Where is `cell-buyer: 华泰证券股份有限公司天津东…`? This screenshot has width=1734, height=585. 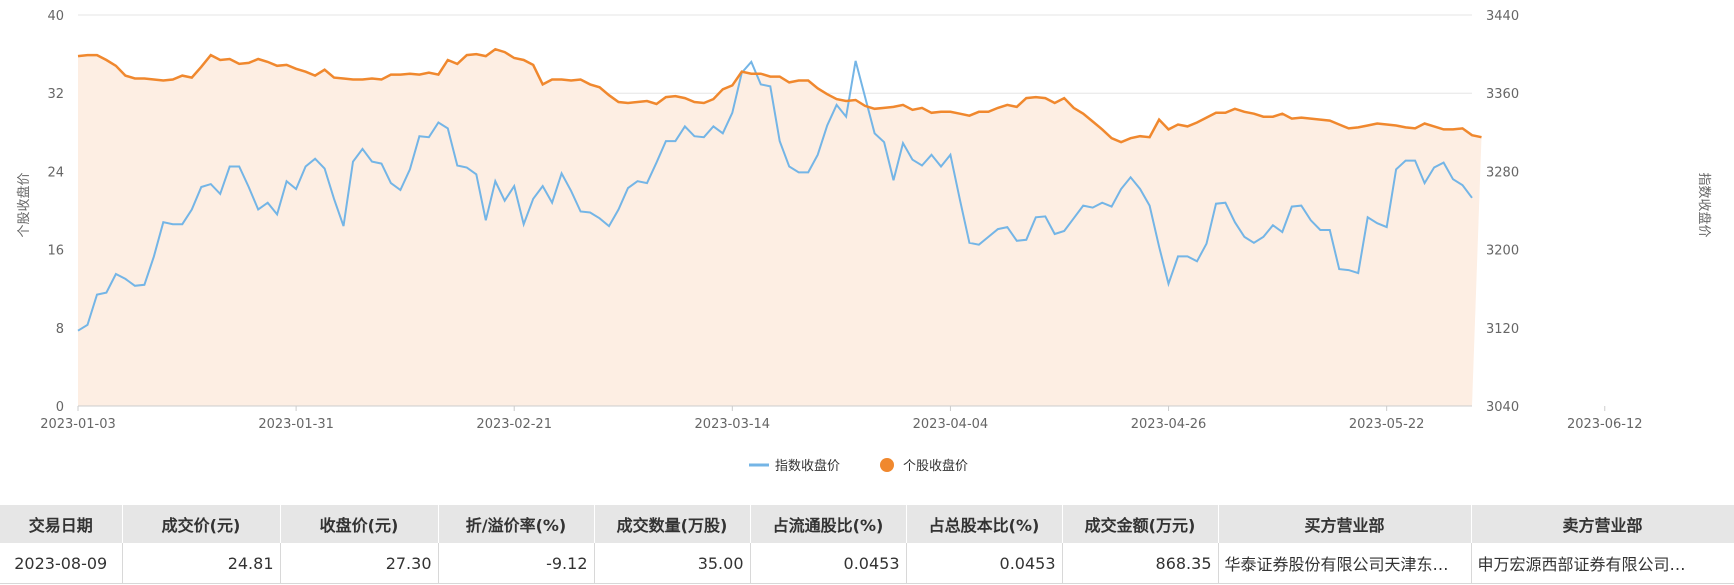
cell-buyer: 华泰证券股份有限公司天津东… is located at coordinates (1345, 563).